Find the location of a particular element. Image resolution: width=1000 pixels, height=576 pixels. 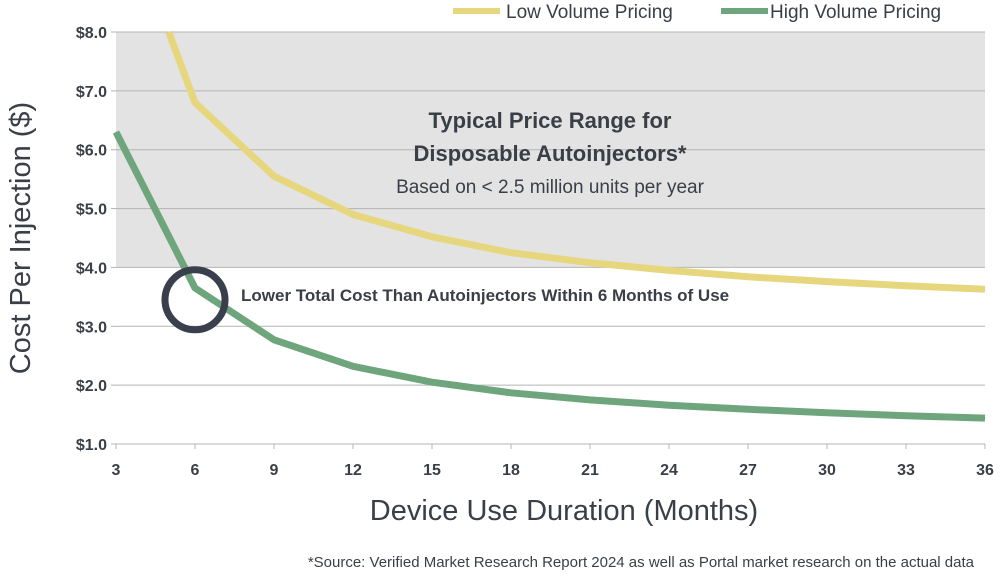

legend-label-high-volume: High Volume Pricing is located at coordinates (855, 12).